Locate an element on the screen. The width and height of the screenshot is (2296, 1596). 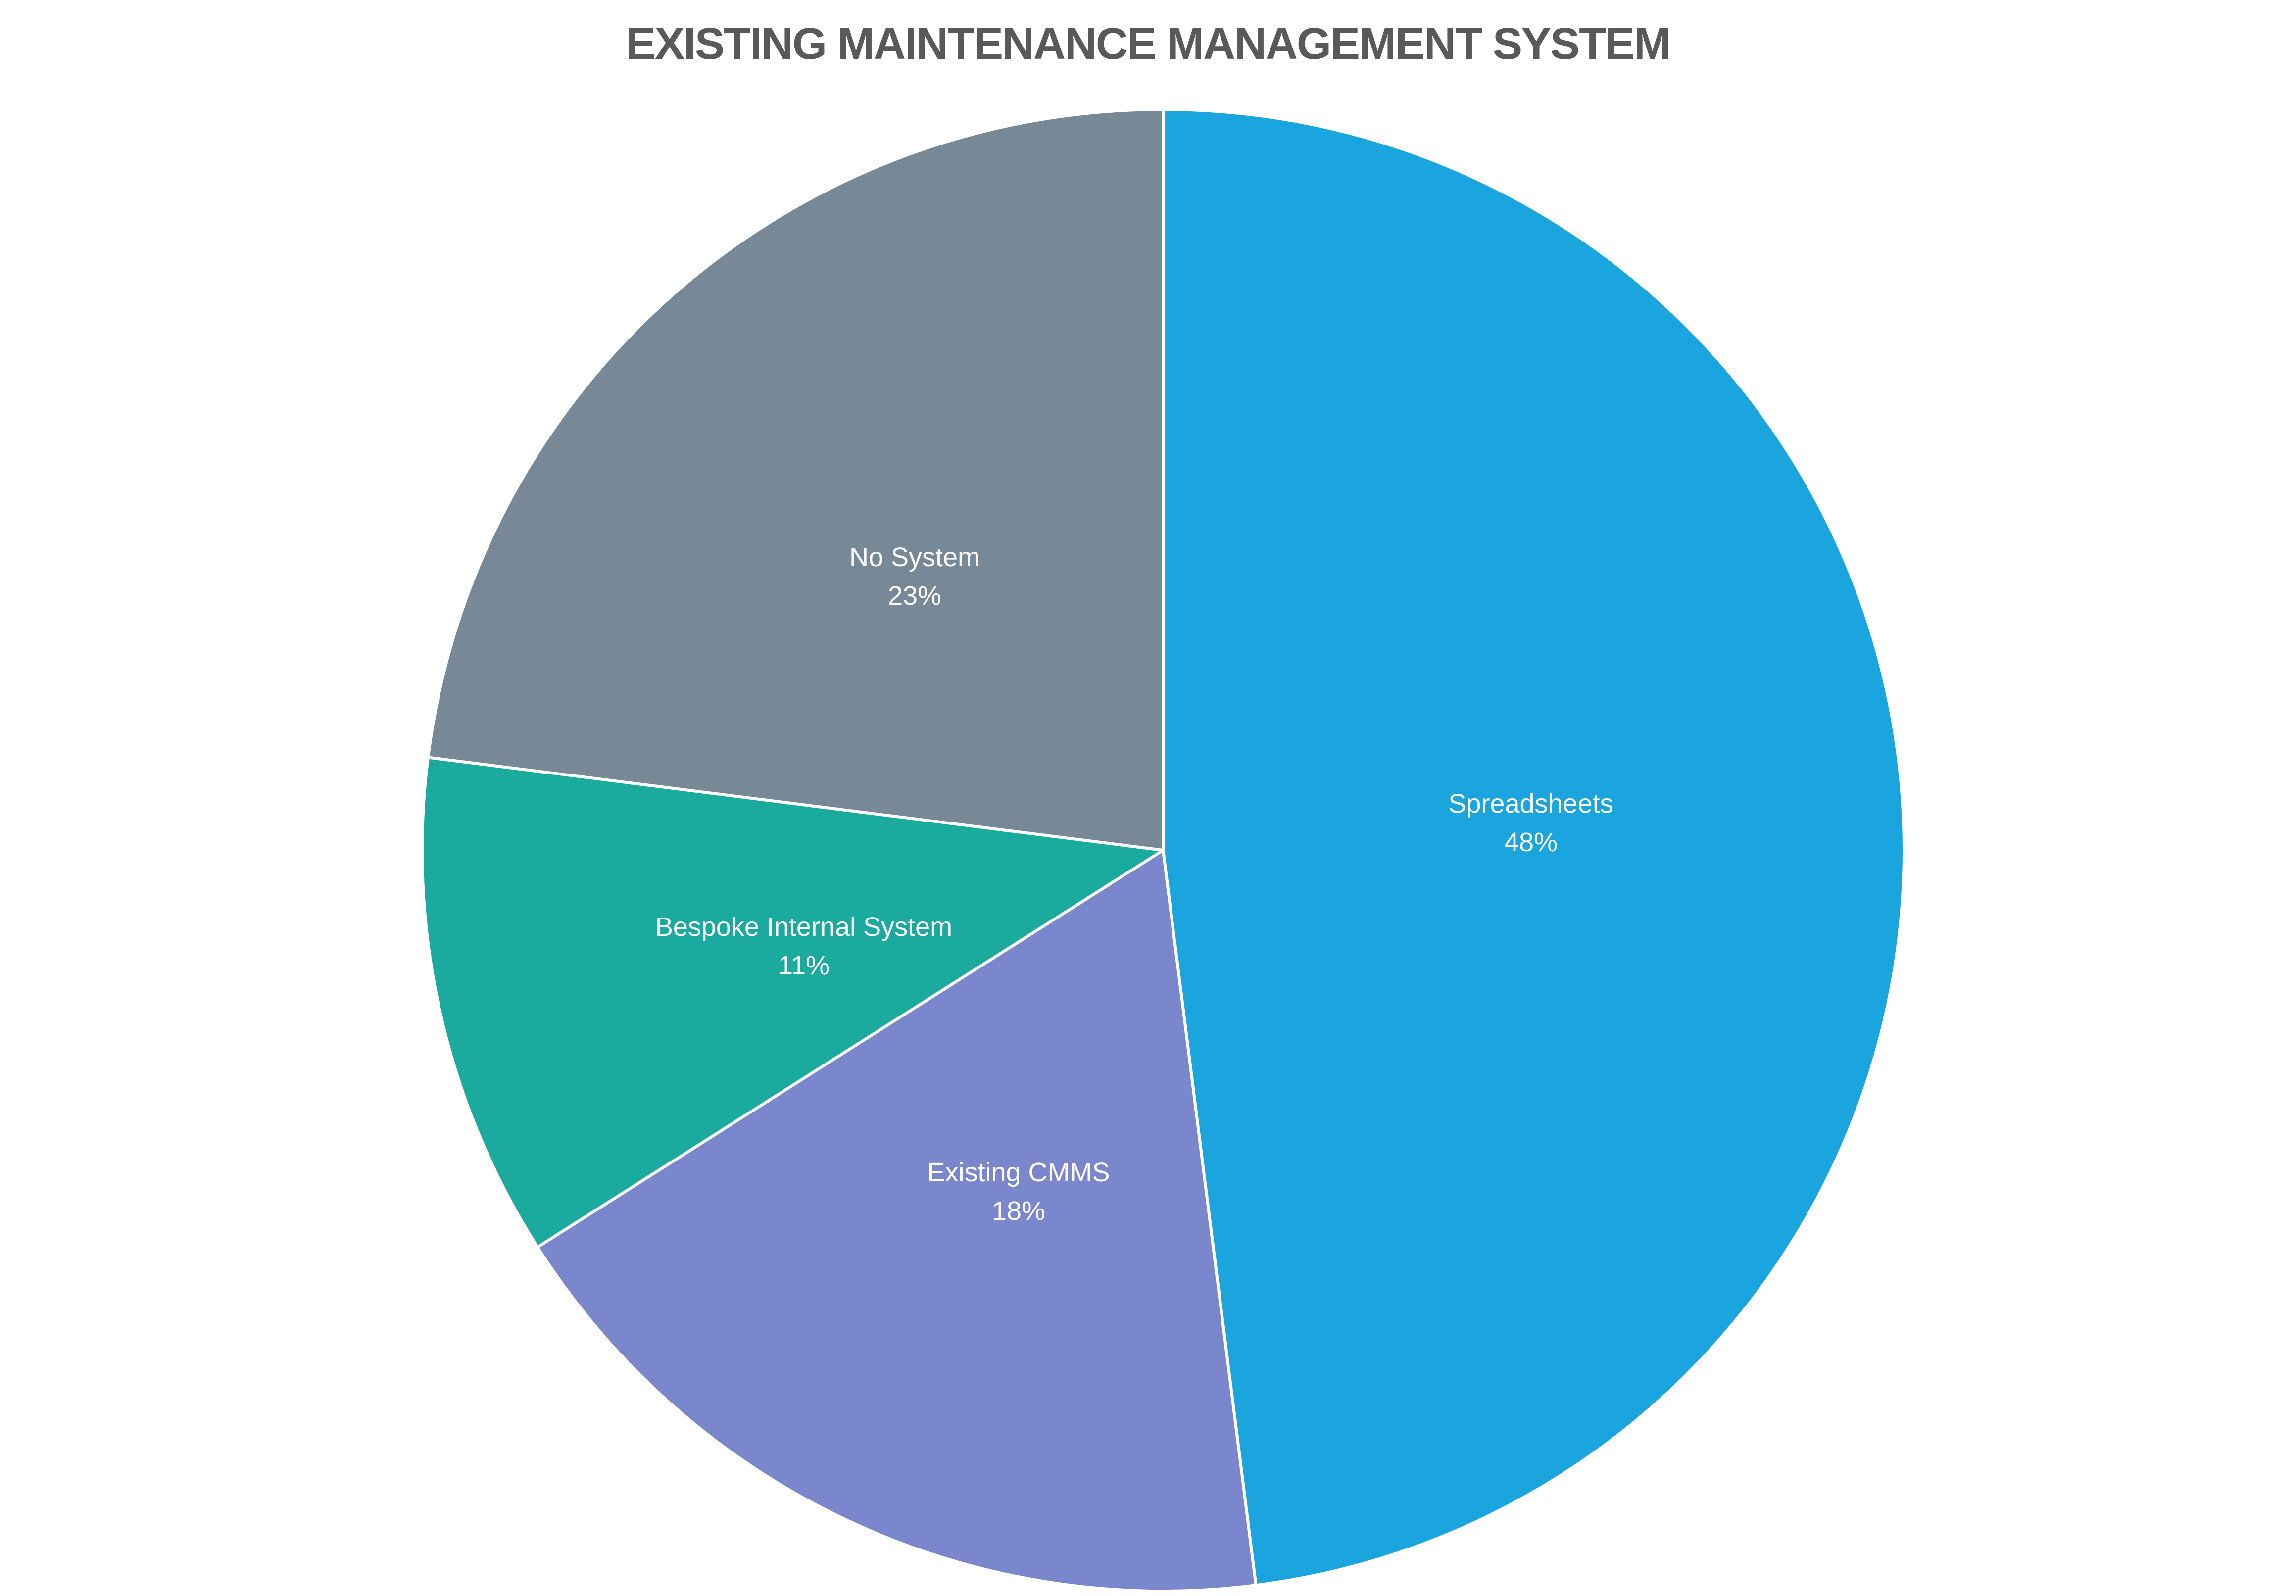
slice-label-pct: 23% is located at coordinates (915, 596).